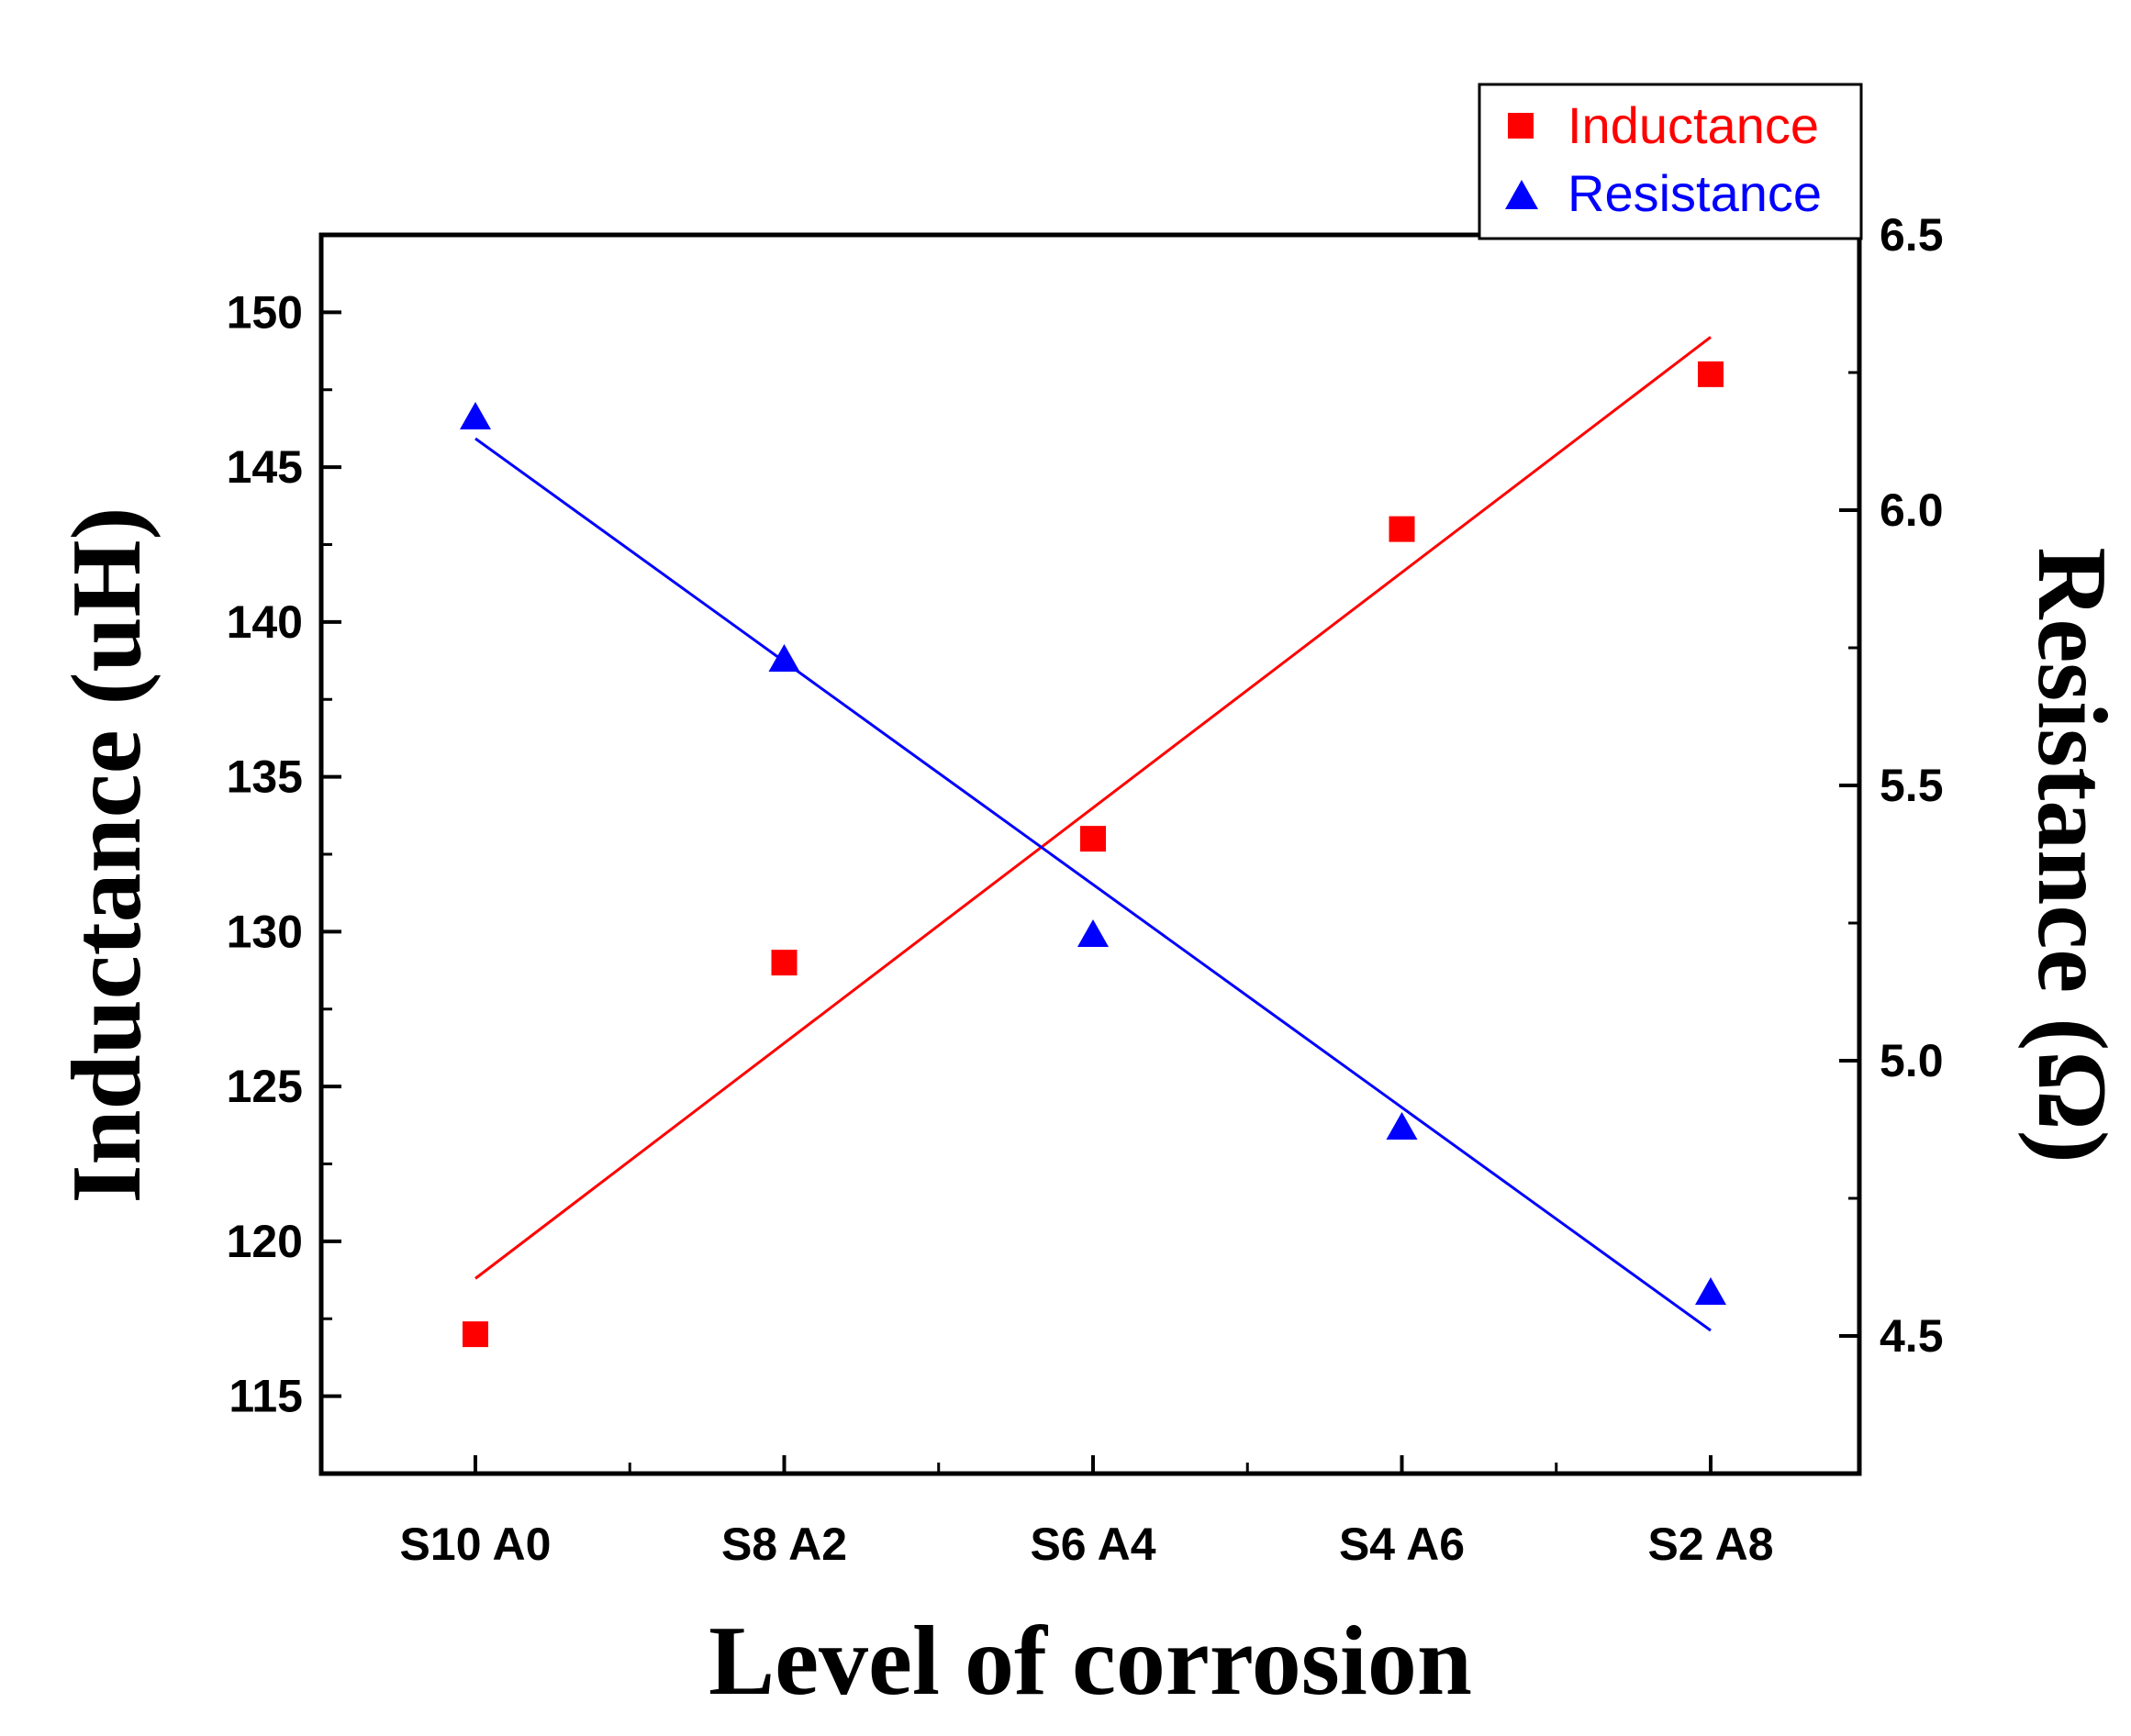 The height and width of the screenshot is (1736, 2131). What do you see at coordinates (1695, 193) in the screenshot?
I see `legend-resistance-label: Resistance` at bounding box center [1695, 193].